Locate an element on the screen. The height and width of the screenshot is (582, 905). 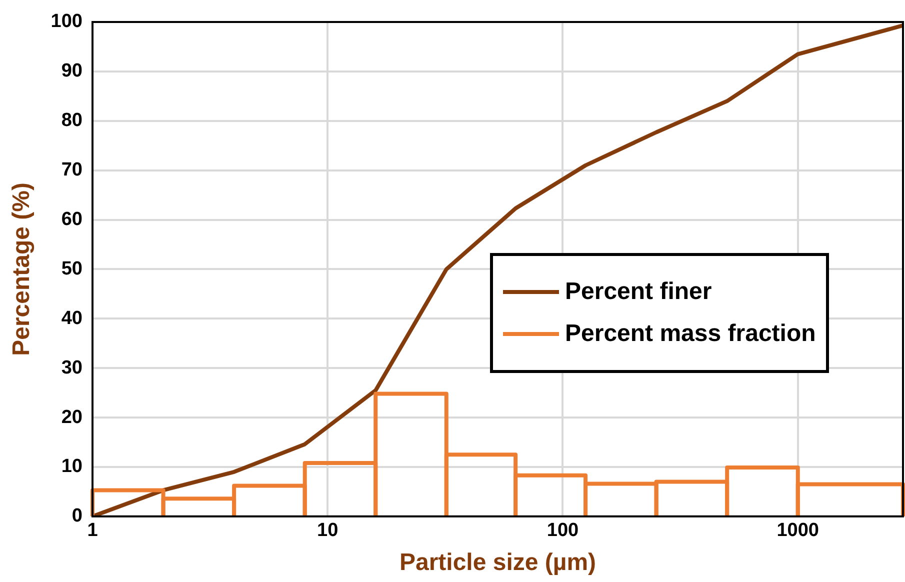
x-tick-label: 100 is located at coordinates (562, 531).